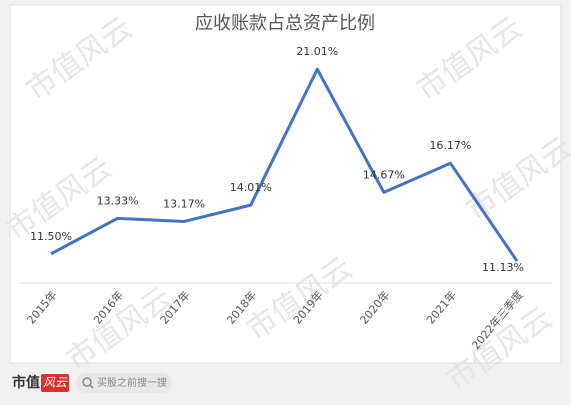 Image resolution: width=571 pixels, height=405 pixels. What do you see at coordinates (132, 382) in the screenshot?
I see `search-placeholder: 买股之前搜一搜` at bounding box center [132, 382].